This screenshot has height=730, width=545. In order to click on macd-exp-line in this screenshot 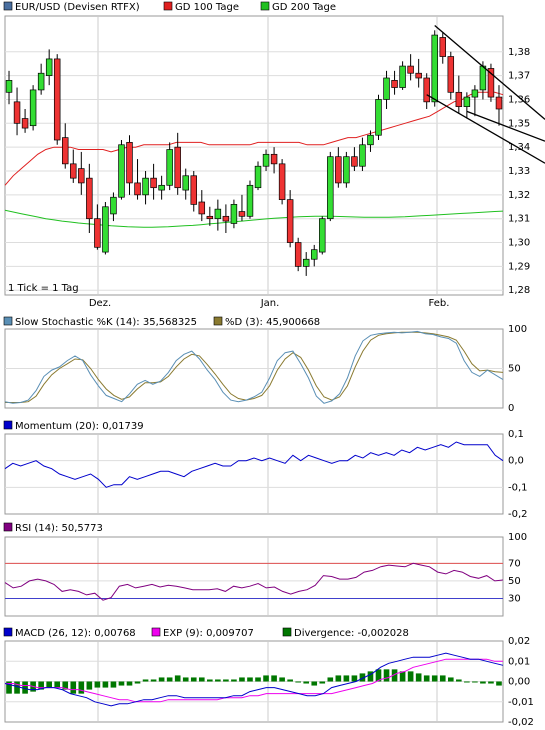, I will do `click(254, 680)`.